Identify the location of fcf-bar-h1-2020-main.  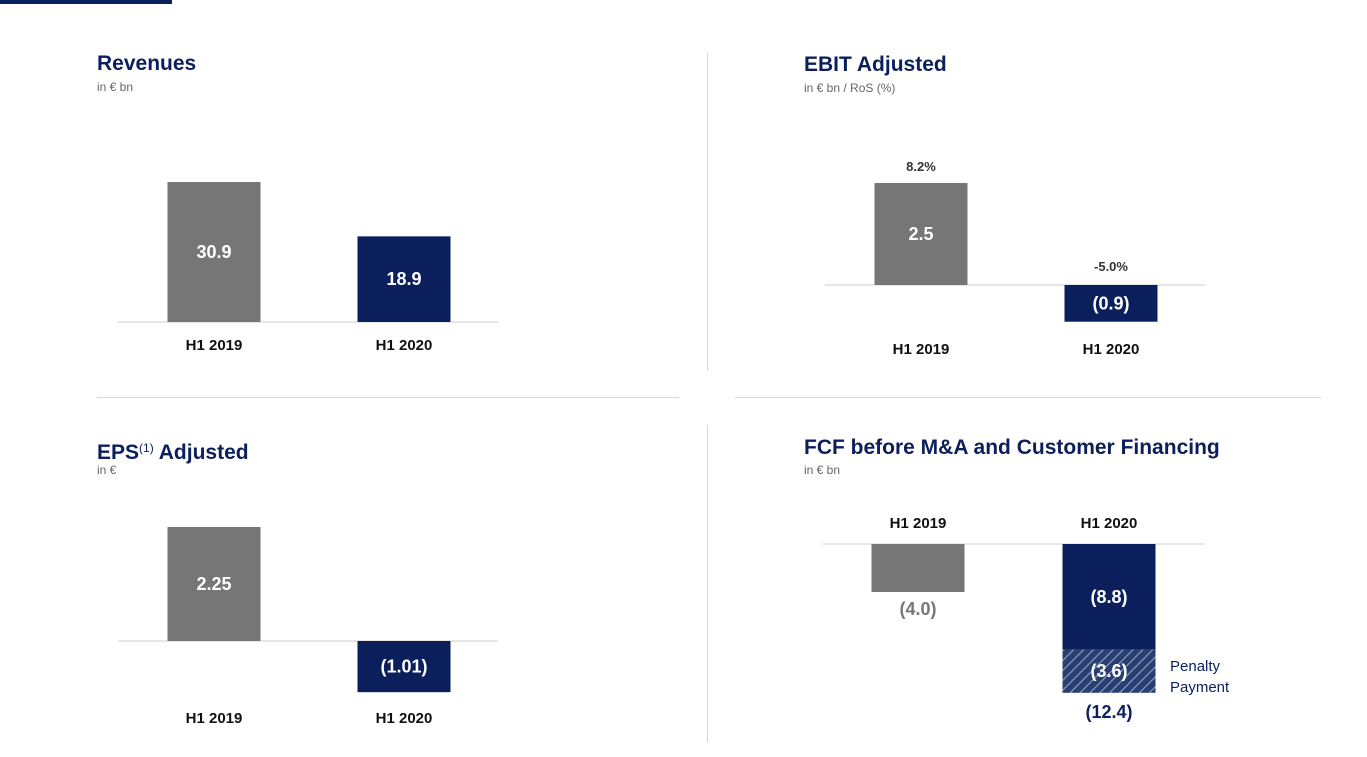
(1109, 597).